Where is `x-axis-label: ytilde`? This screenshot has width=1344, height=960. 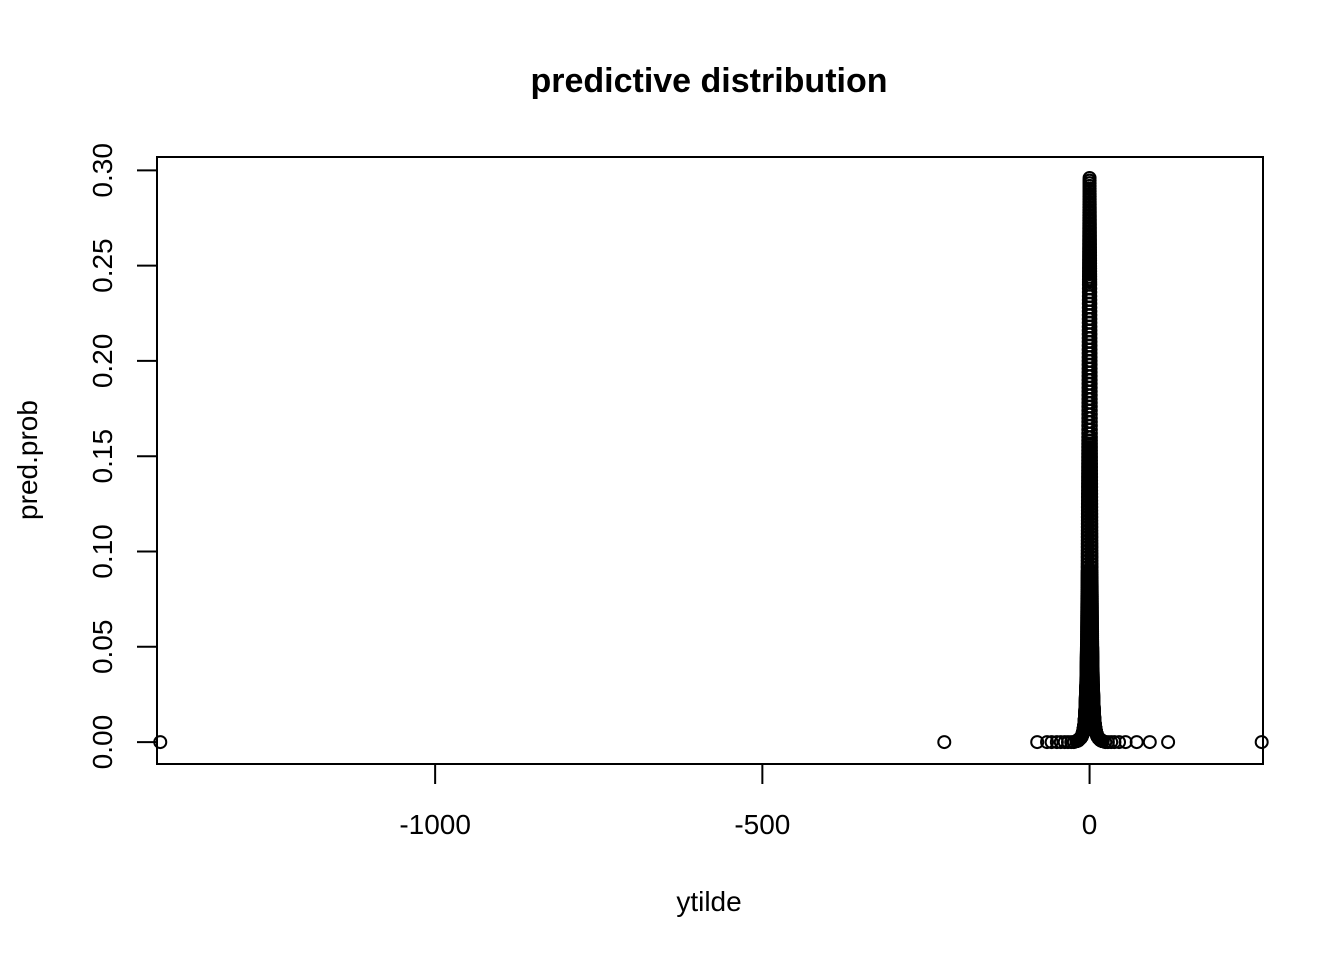 x-axis-label: ytilde is located at coordinates (708, 901).